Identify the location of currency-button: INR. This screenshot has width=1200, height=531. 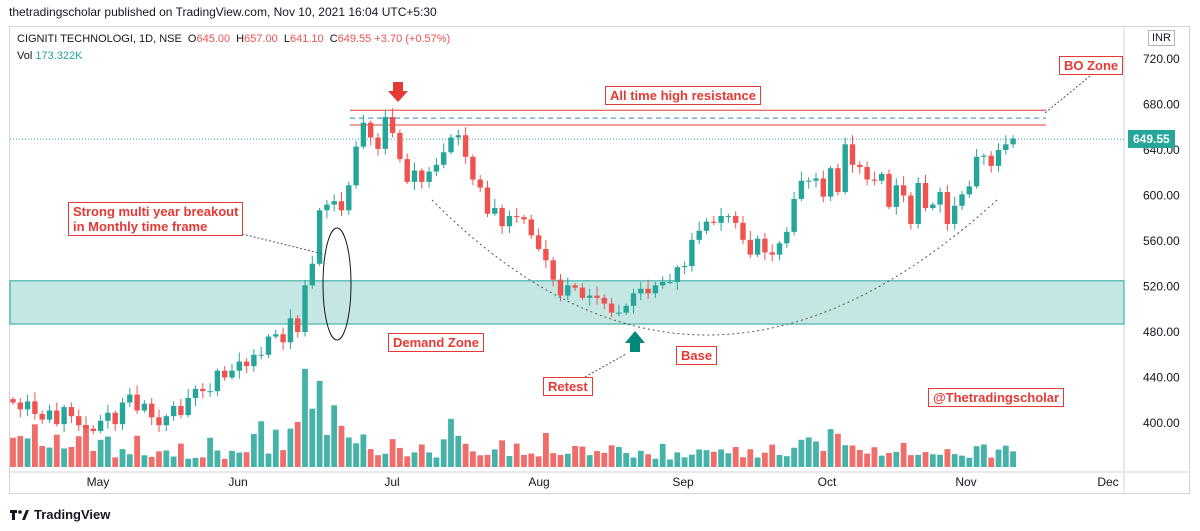
(1161, 38).